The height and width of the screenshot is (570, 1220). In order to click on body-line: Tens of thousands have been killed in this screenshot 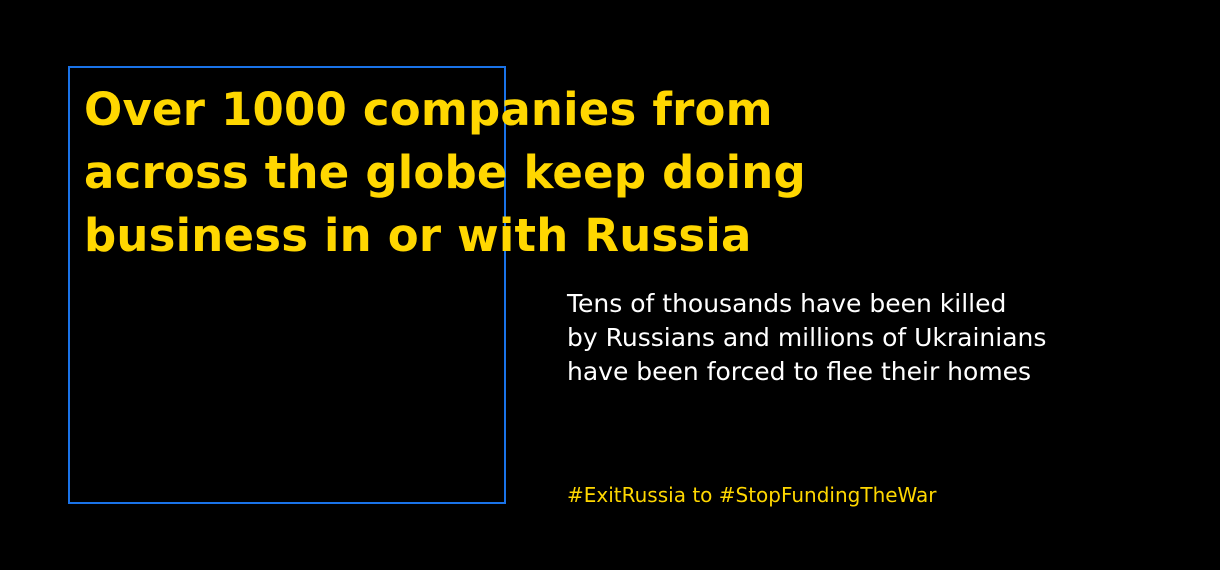, I will do `click(787, 303)`.